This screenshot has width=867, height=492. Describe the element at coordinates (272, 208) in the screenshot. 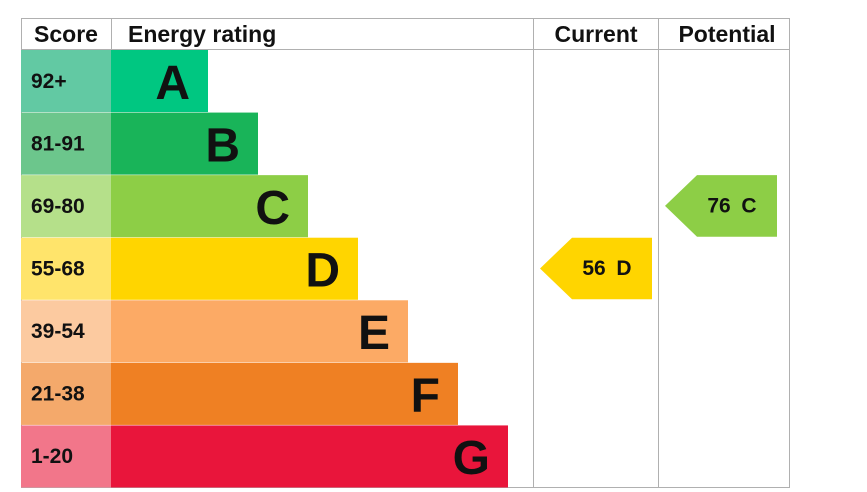

I see `rating-letter: C` at that location.